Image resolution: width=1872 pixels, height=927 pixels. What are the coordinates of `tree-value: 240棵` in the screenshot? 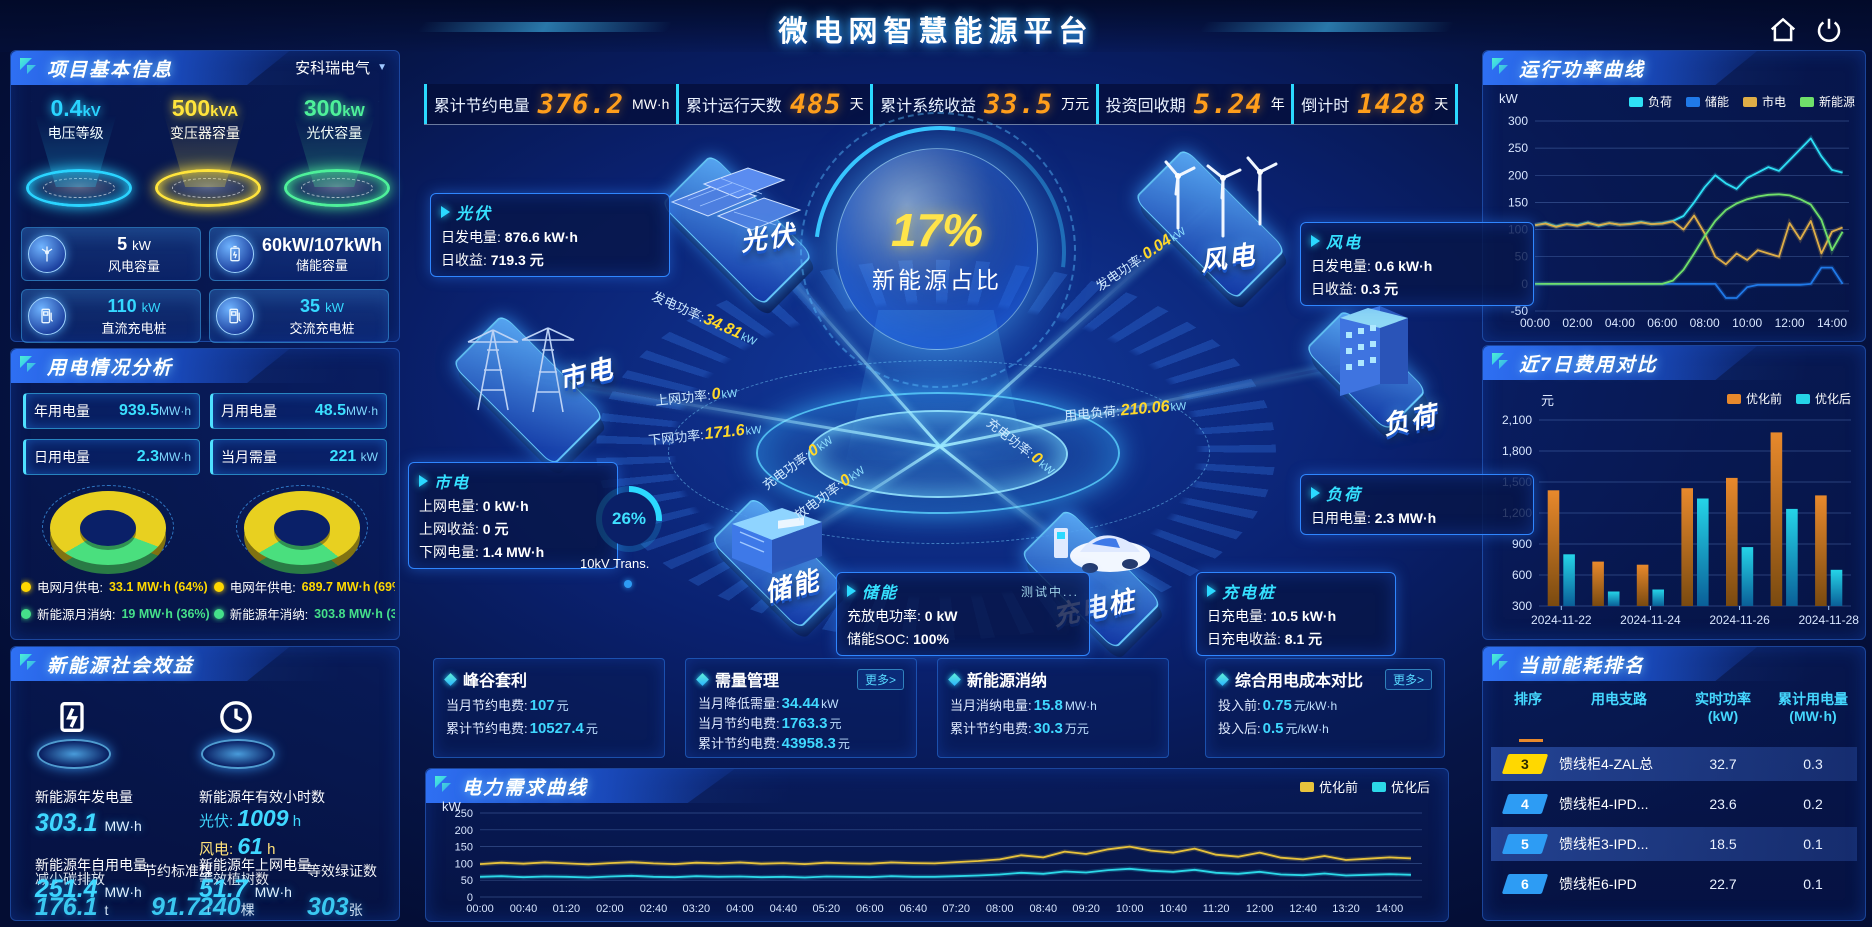 It's located at (227, 907).